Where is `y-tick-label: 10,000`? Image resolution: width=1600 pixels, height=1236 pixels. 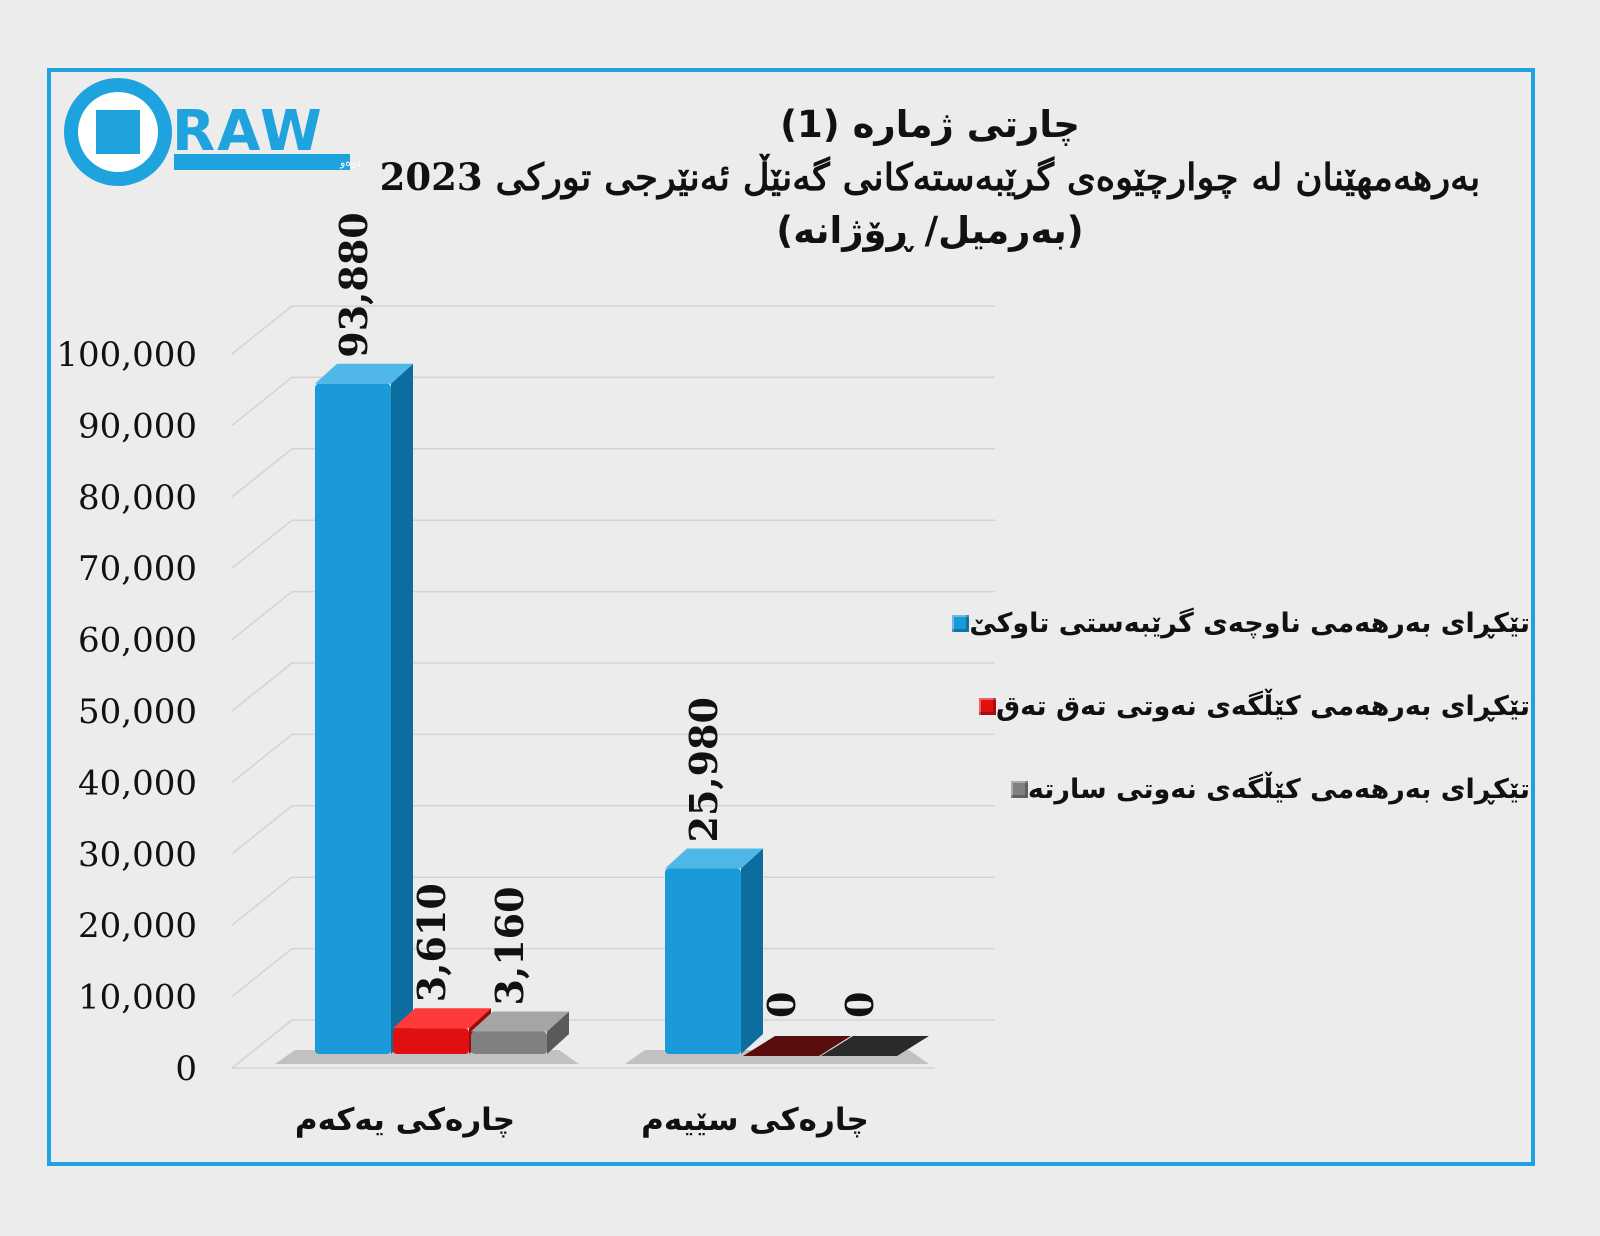
y-tick-label: 10,000 is located at coordinates (137, 998).